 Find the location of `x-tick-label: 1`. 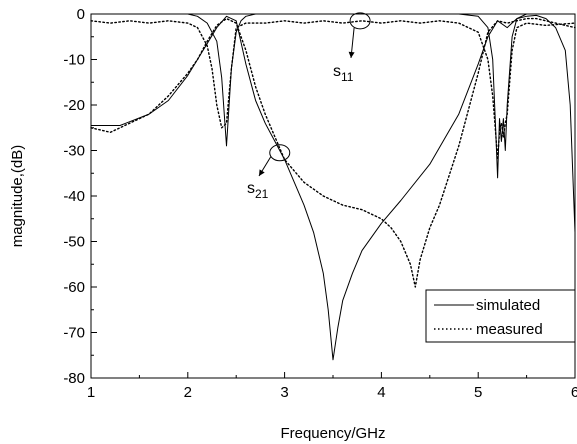

x-tick-label: 1 is located at coordinates (91, 392).